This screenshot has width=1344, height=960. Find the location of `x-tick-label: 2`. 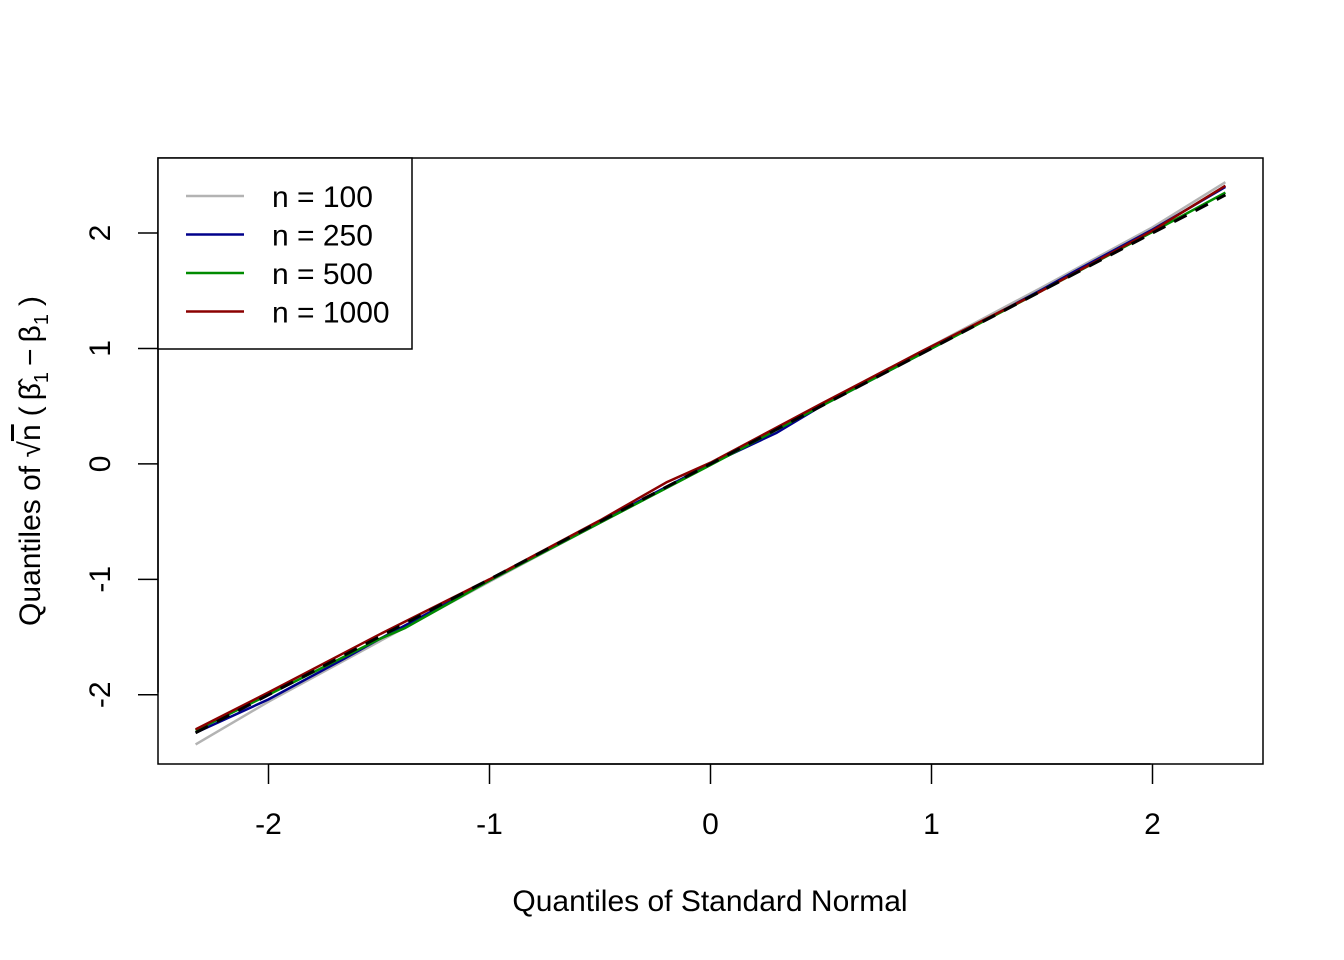

x-tick-label: 2 is located at coordinates (1152, 824).